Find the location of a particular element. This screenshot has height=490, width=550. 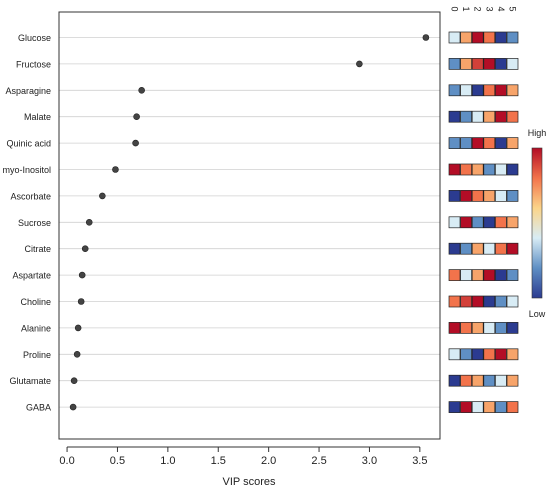

row-label: Sucrose is located at coordinates (34, 223).